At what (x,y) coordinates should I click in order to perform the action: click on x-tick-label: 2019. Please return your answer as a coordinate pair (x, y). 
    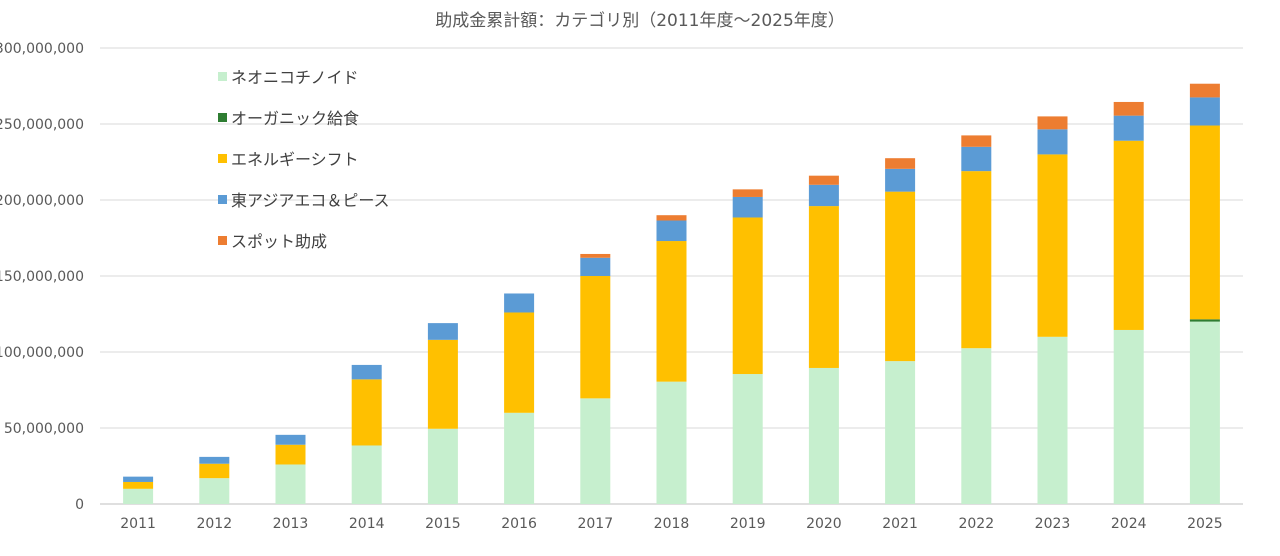
    Looking at the image, I should click on (748, 524).